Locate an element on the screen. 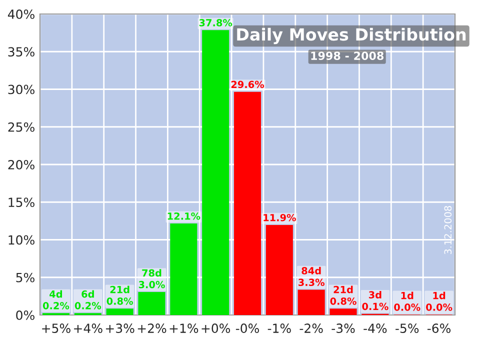 This screenshot has width=500, height=350. x-tick-label: +3% is located at coordinates (120, 329).